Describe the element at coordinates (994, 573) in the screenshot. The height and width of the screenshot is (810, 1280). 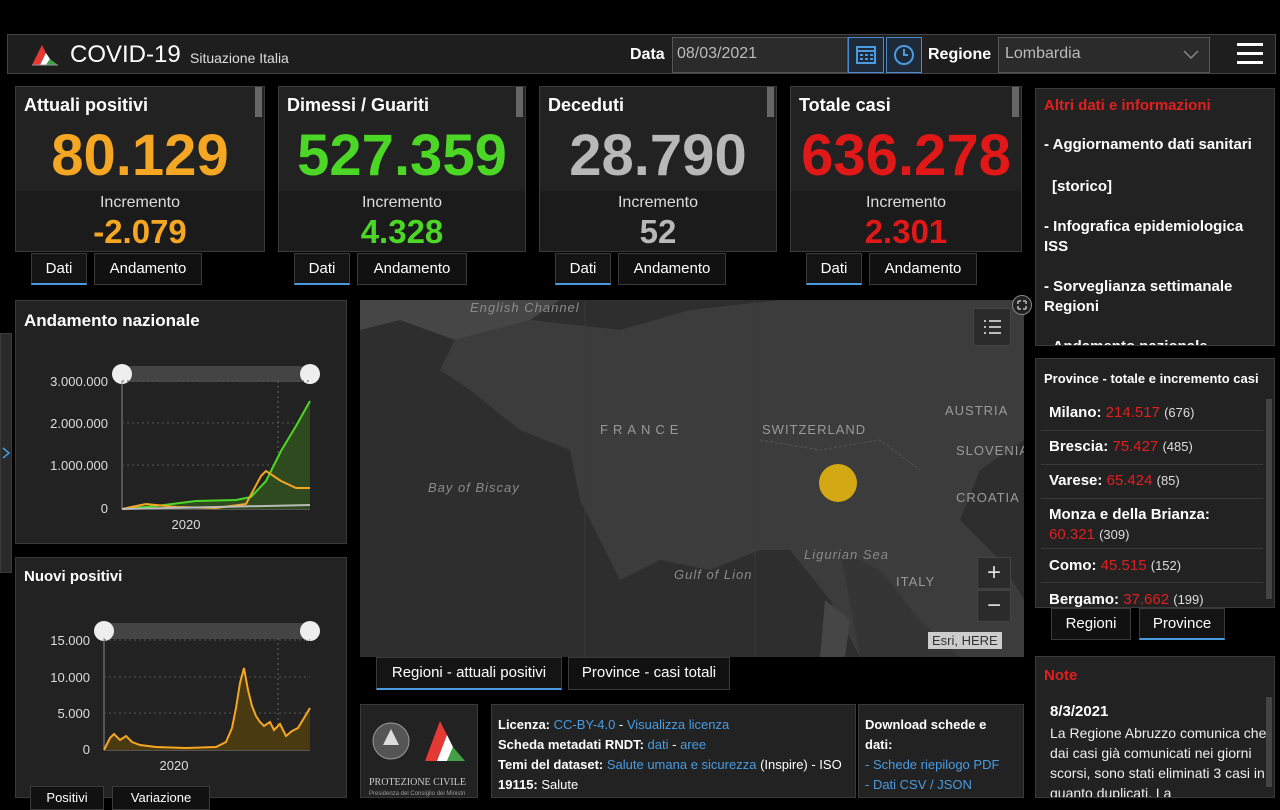
I see `zoom-in-button: +` at that location.